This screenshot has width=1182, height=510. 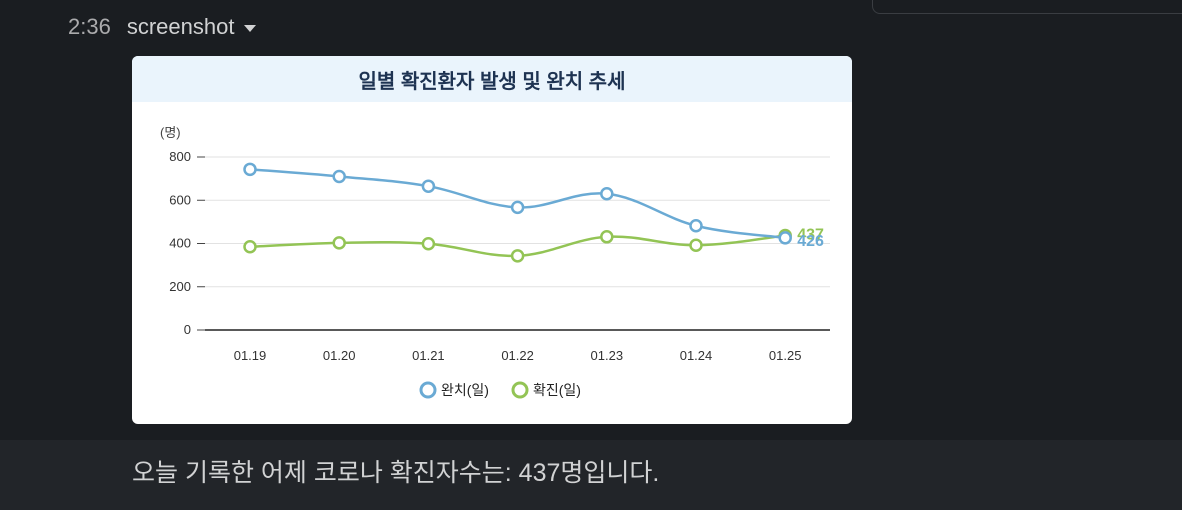 What do you see at coordinates (465, 390) in the screenshot?
I see `legend-label: 완치(일)` at bounding box center [465, 390].